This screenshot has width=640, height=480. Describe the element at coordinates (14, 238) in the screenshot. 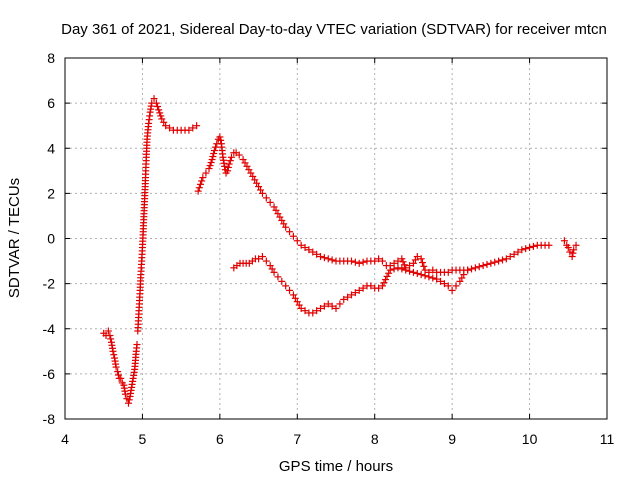

I see `y-axis-label: SDTVAR / TECUs` at that location.